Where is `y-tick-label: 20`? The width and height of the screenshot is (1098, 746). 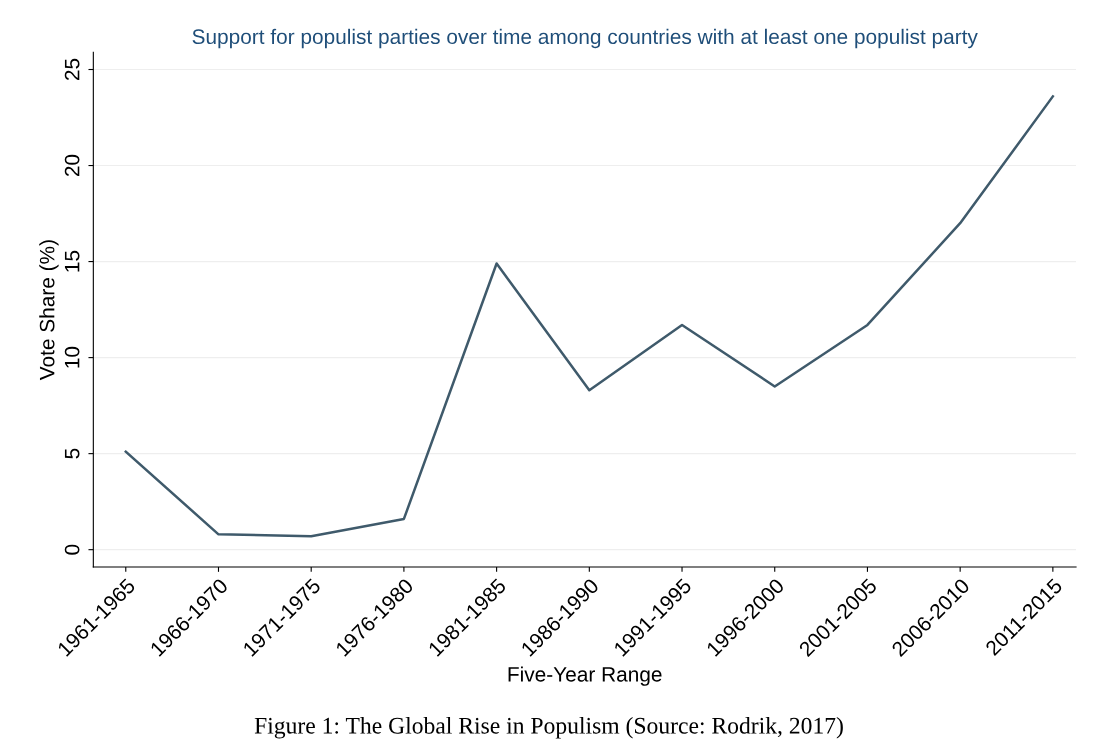
y-tick-label: 20 is located at coordinates (72, 165).